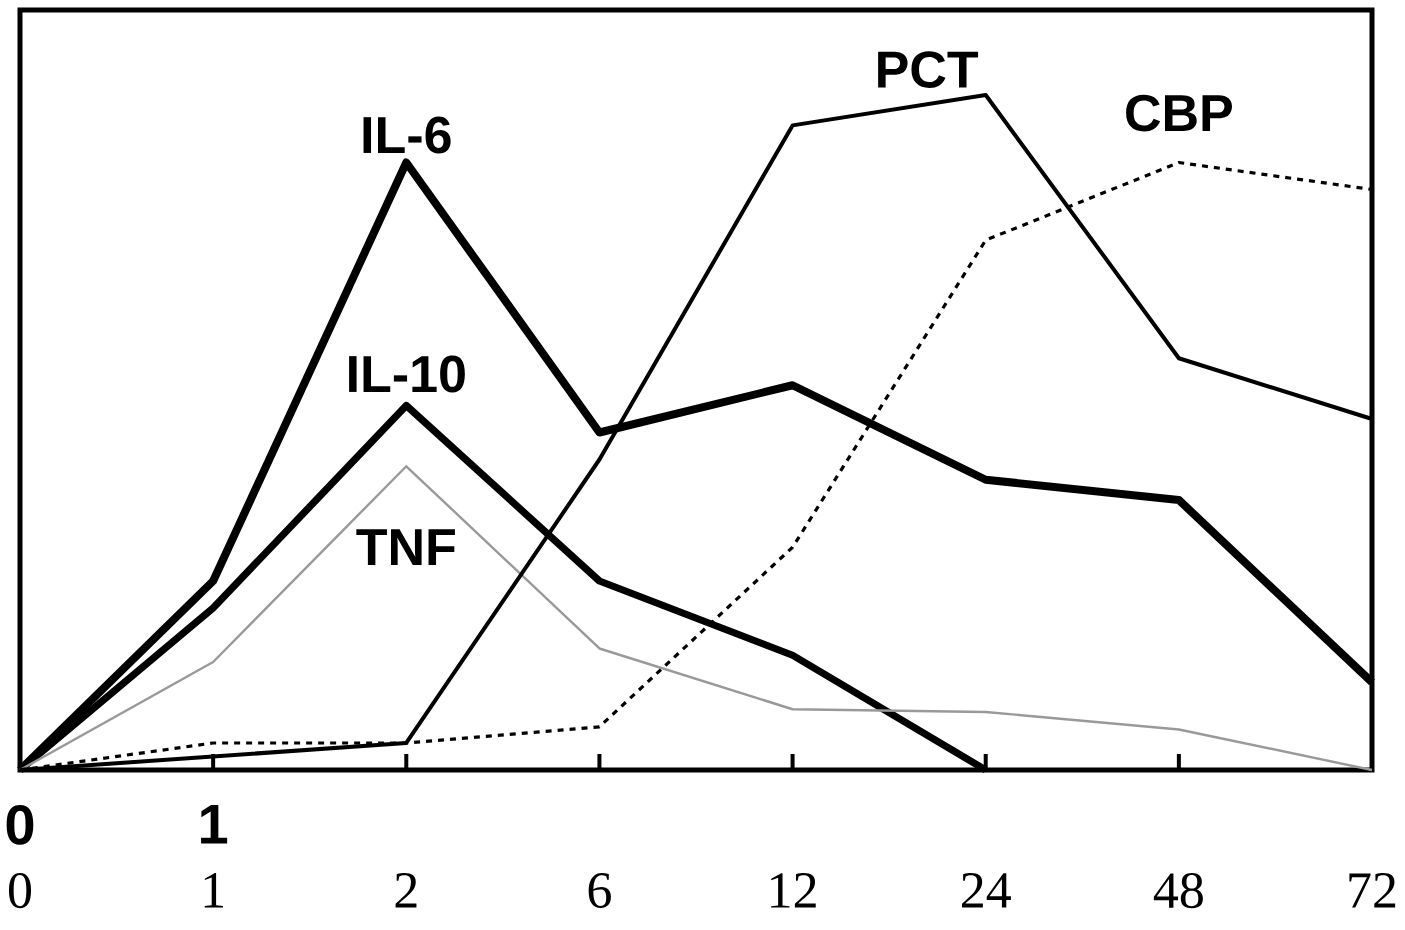 The height and width of the screenshot is (930, 1405). Describe the element at coordinates (1372, 890) in the screenshot. I see `x-tick-label: 72` at that location.